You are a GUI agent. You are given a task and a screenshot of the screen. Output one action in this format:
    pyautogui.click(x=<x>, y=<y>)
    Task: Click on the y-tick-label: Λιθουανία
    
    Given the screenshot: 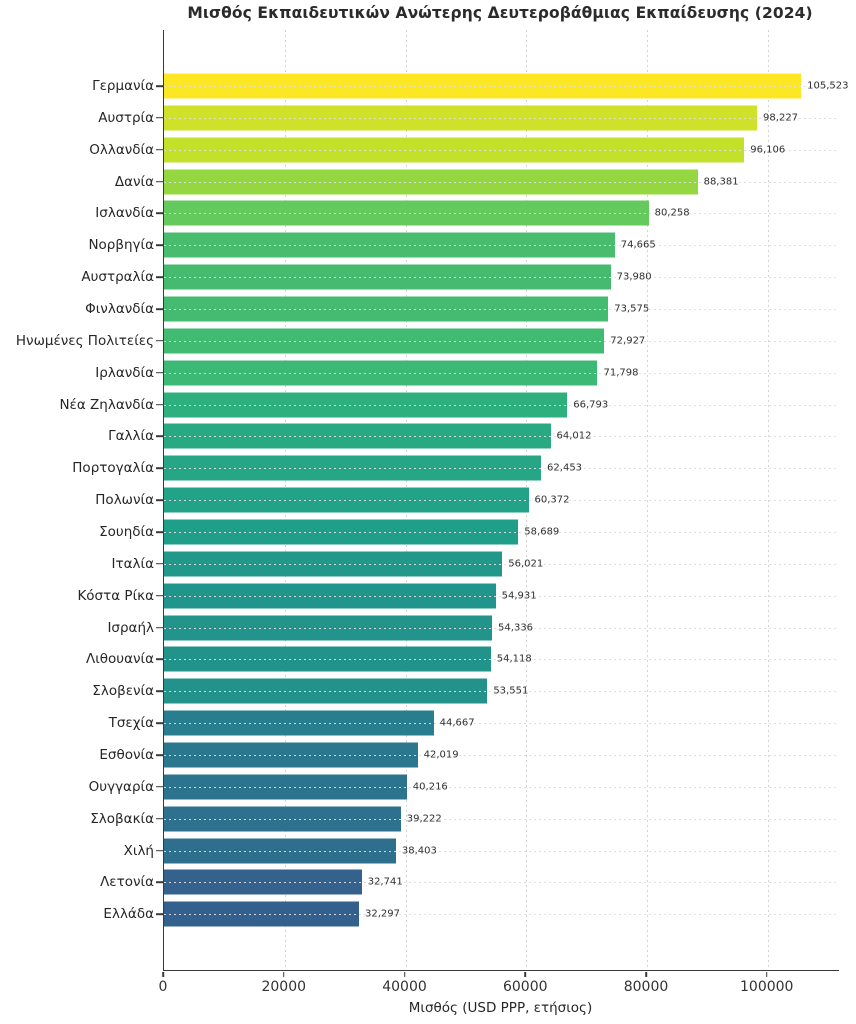 What is the action you would take?
    pyautogui.click(x=119, y=659)
    